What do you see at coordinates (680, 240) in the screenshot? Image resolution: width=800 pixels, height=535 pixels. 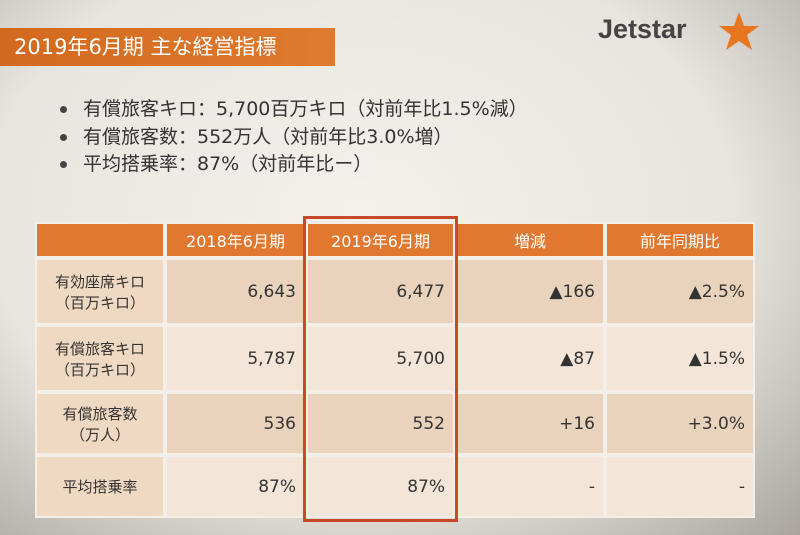 I see `header-cell: 前年同期比` at bounding box center [680, 240].